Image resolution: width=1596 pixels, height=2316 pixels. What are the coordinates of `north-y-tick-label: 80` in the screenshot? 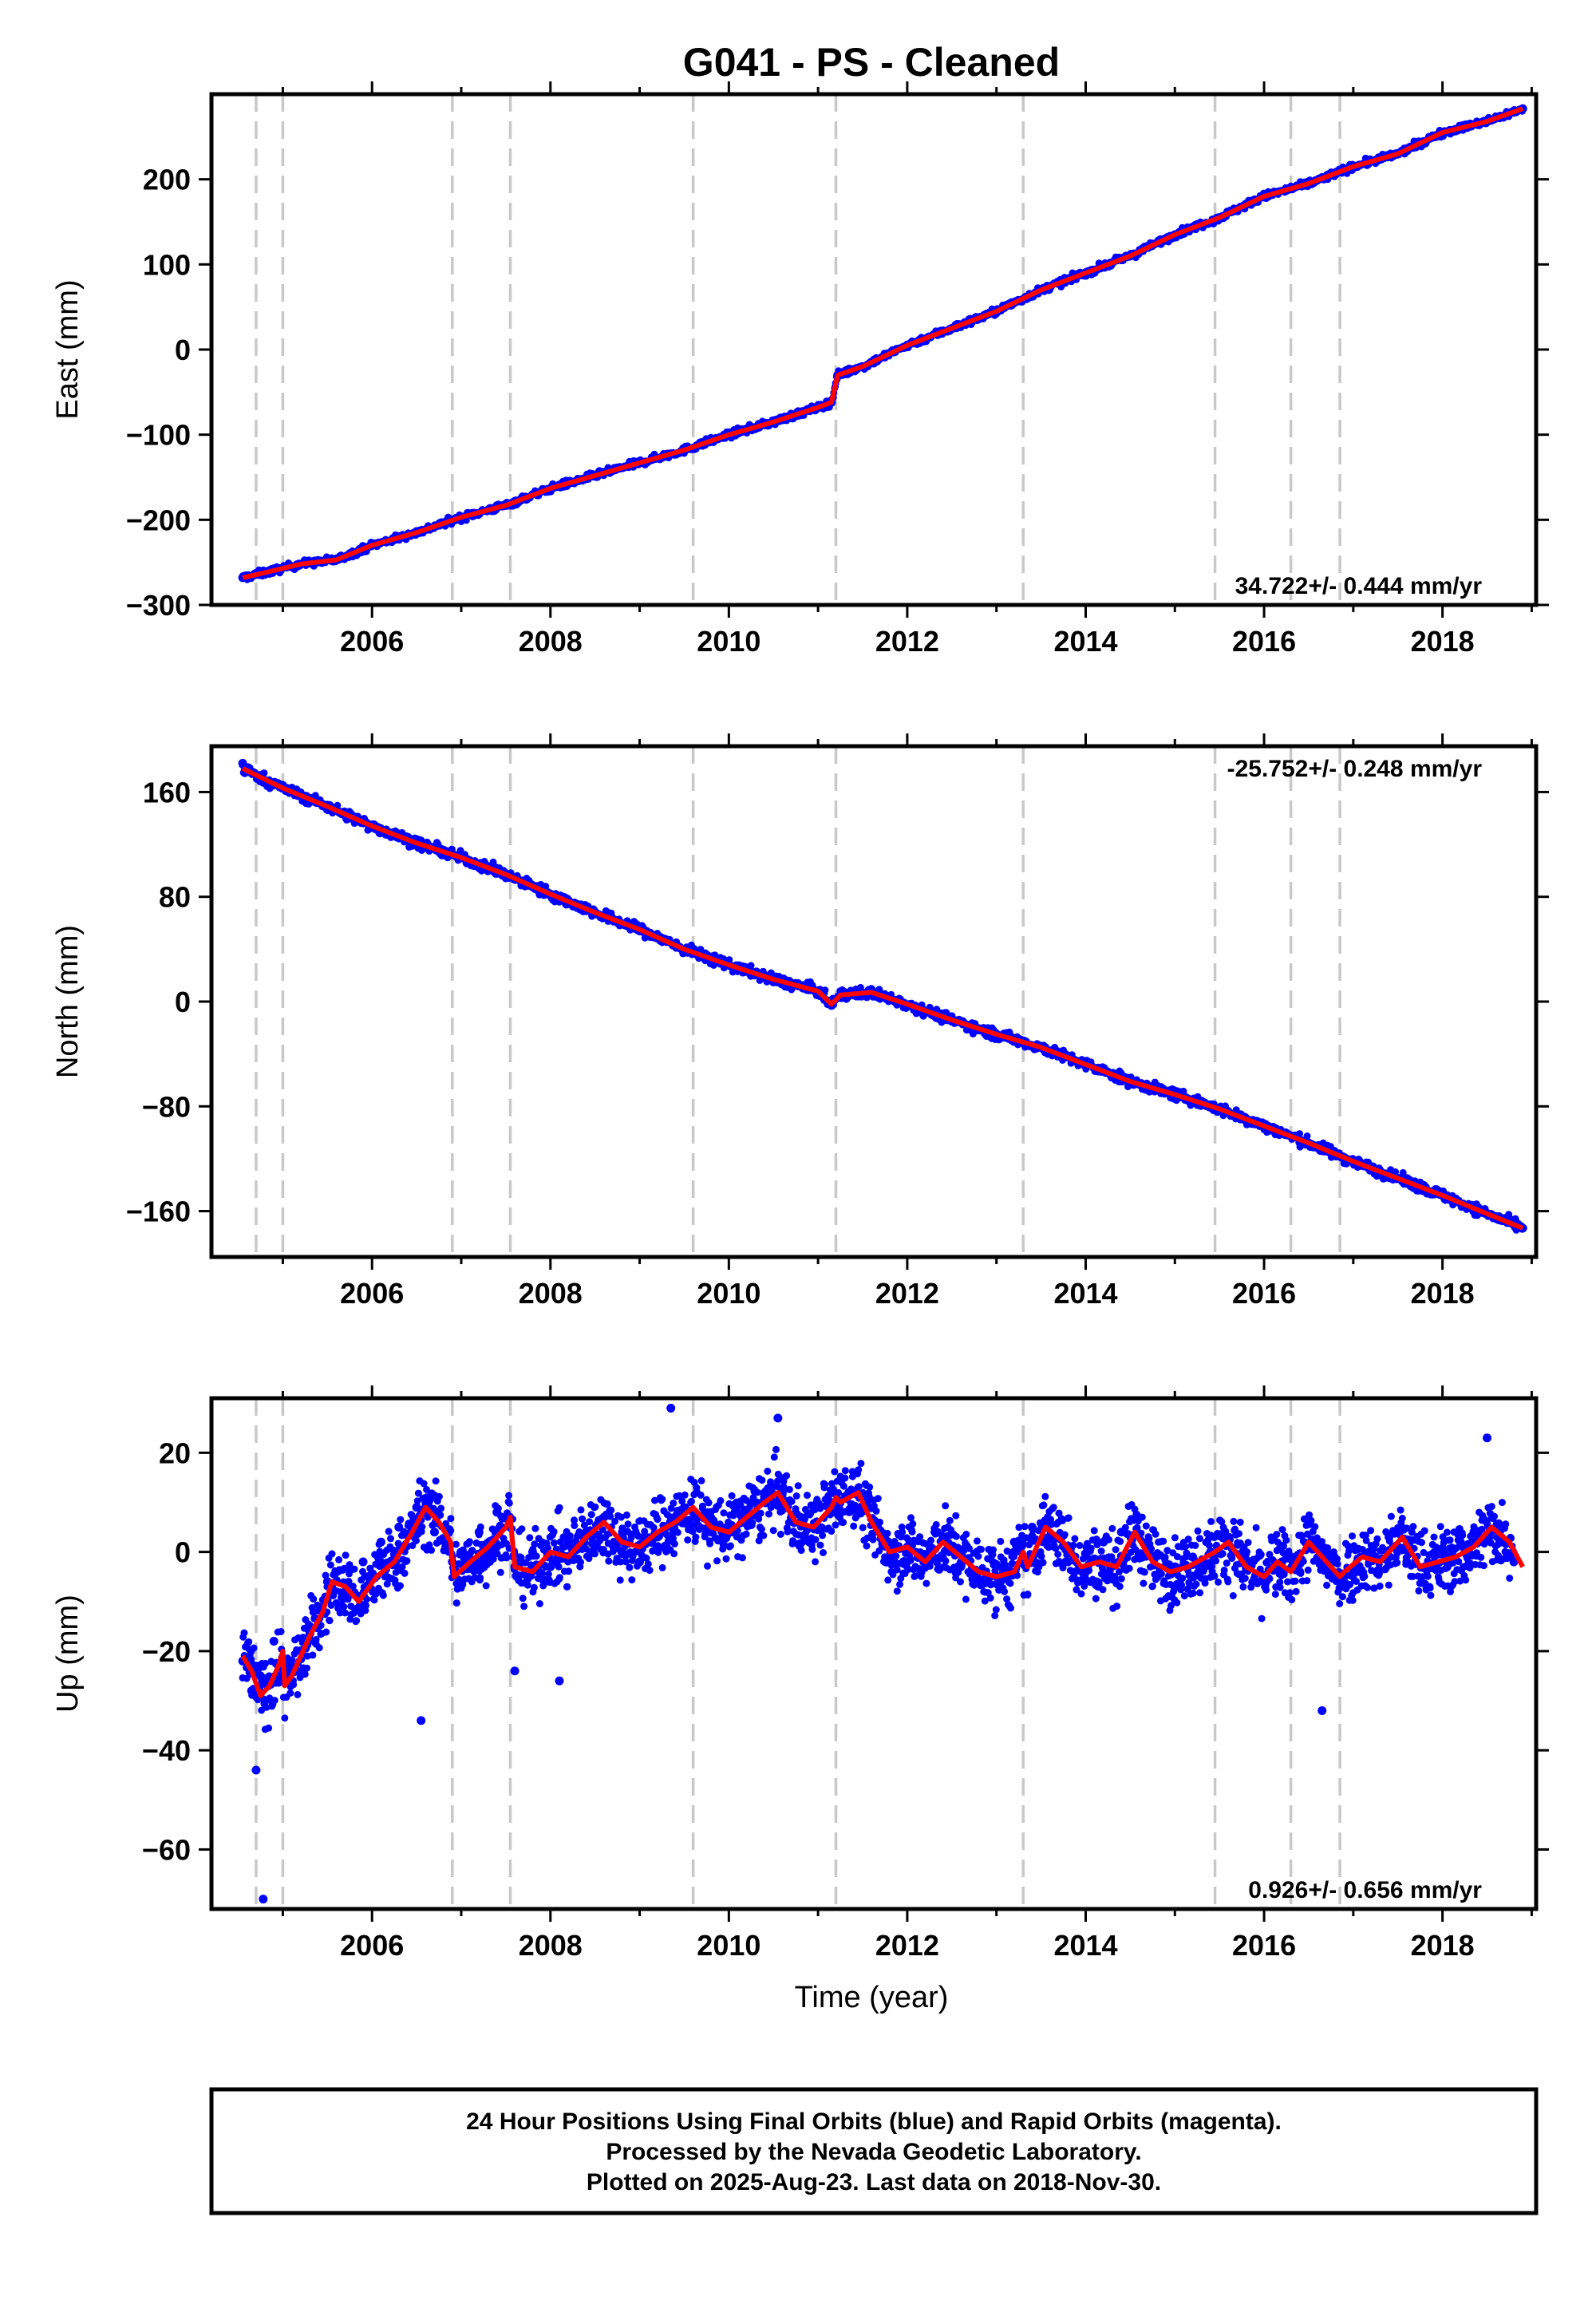 It's located at (175, 898).